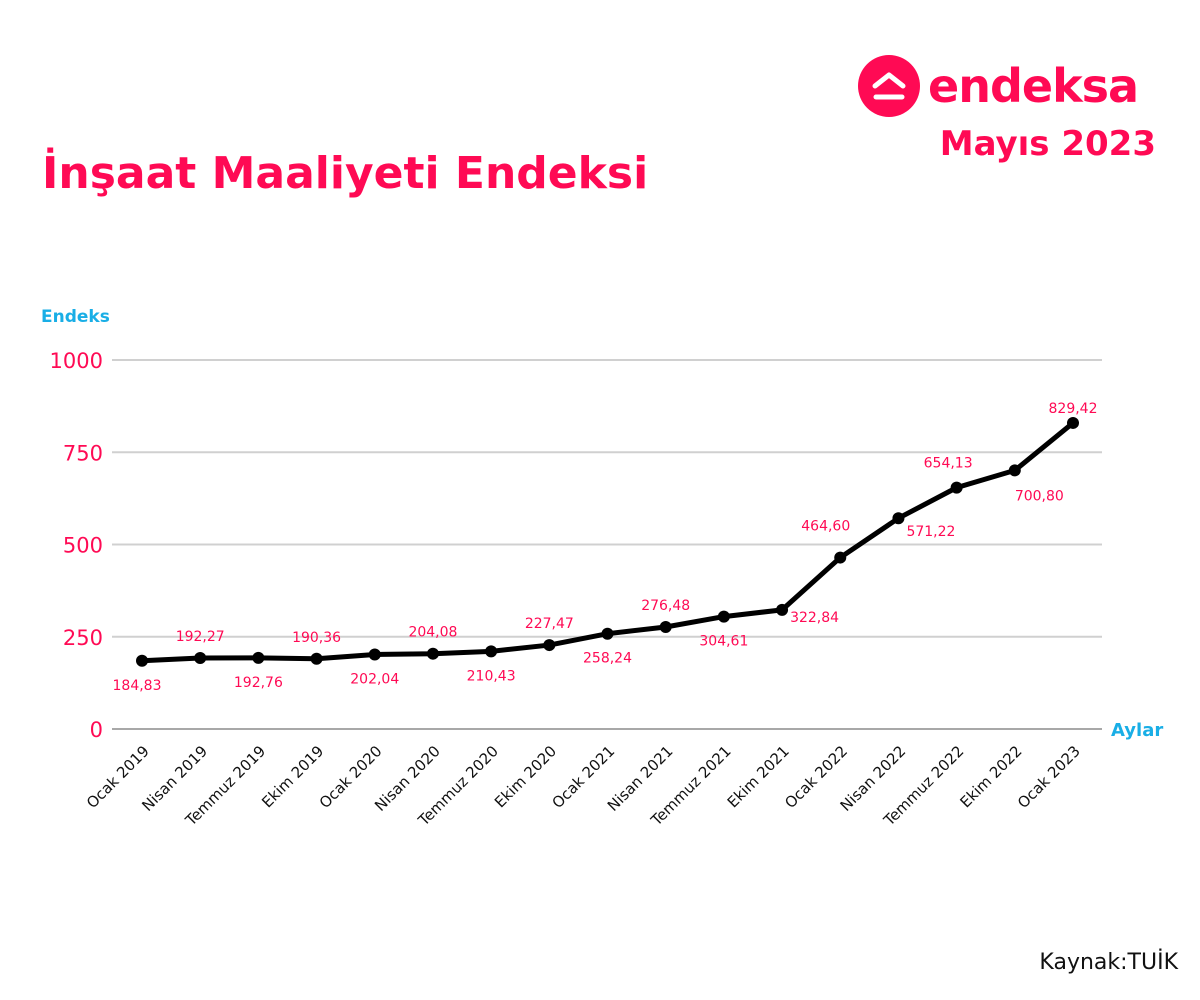 Image resolution: width=1200 pixels, height=1000 pixels. What do you see at coordinates (1108, 962) in the screenshot?
I see `source-note: Kaynak:TUİK` at bounding box center [1108, 962].